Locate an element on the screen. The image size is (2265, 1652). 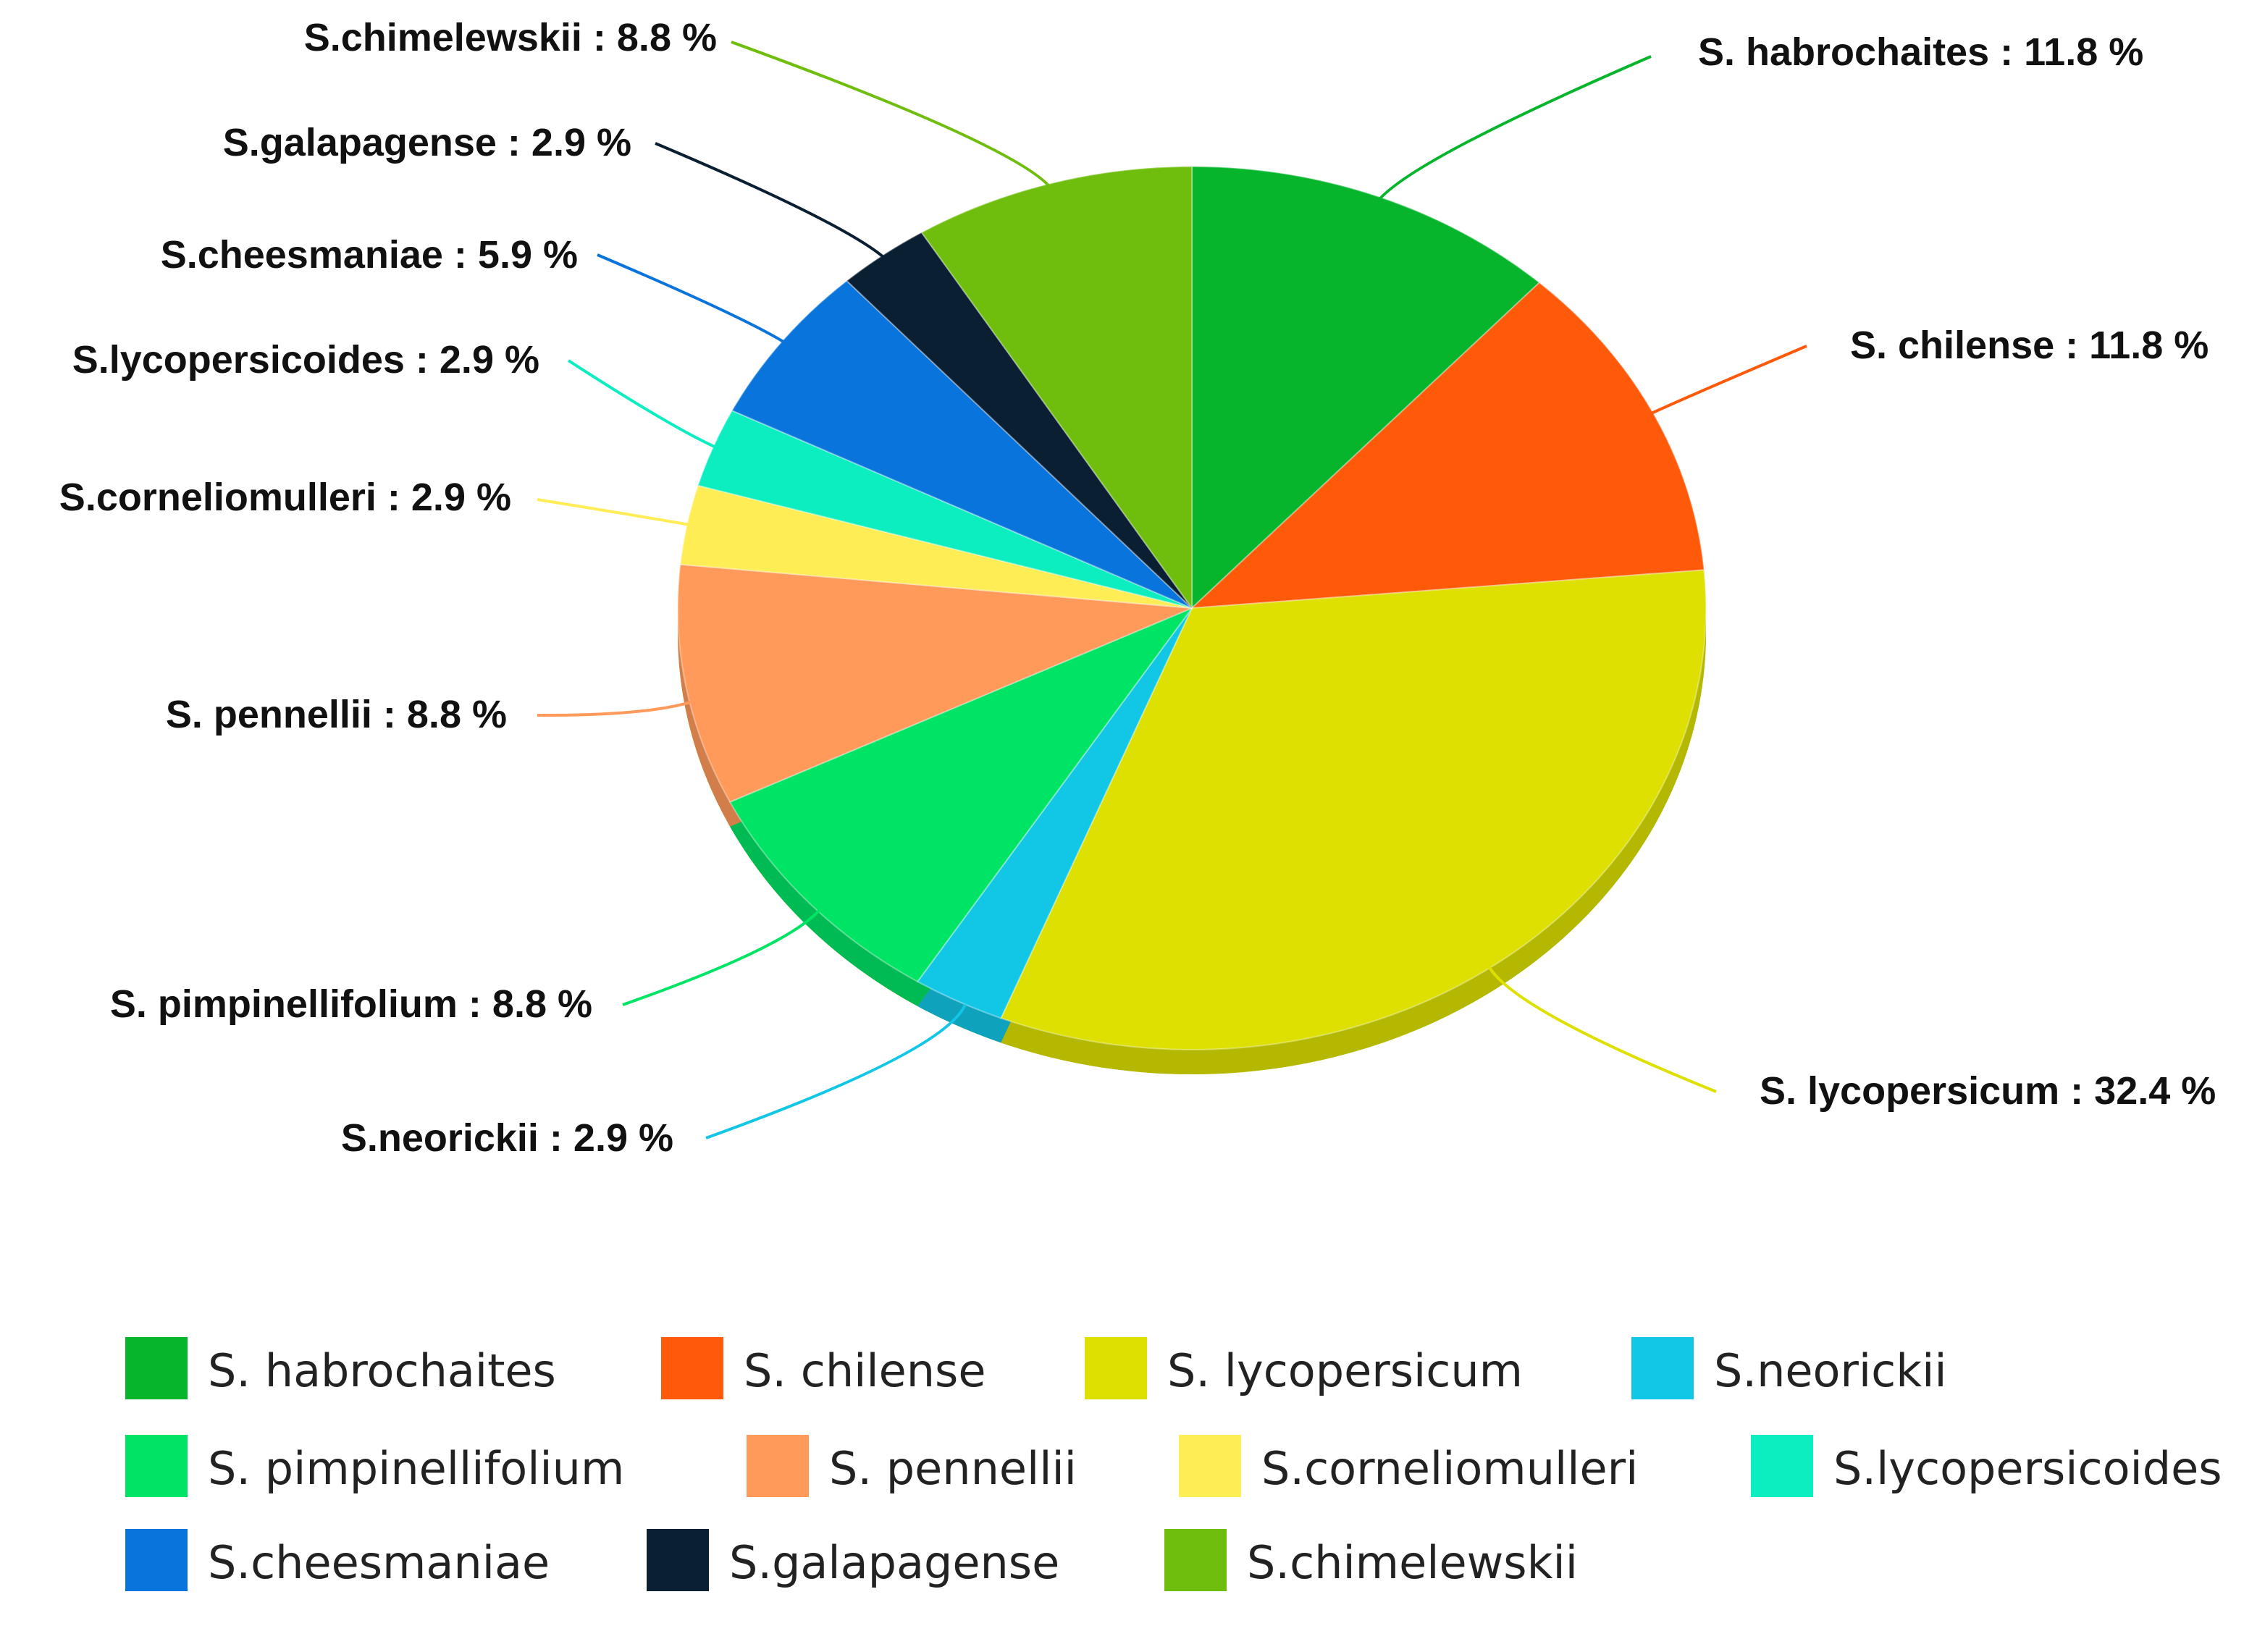
slice-label-s-corneliomulleri: S.corneliomulleri : 2.9 % is located at coordinates (285, 498).